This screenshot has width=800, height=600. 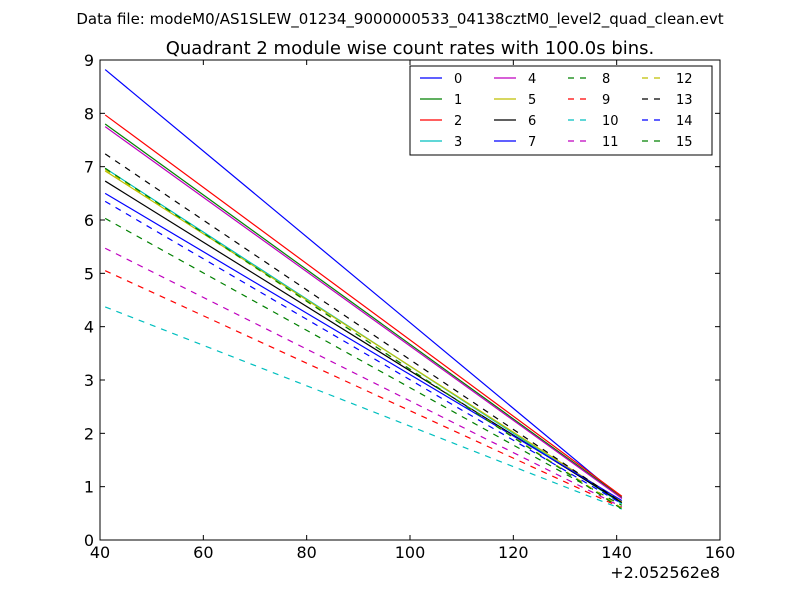 What do you see at coordinates (89, 220) in the screenshot?
I see `y-tick-label: 6` at bounding box center [89, 220].